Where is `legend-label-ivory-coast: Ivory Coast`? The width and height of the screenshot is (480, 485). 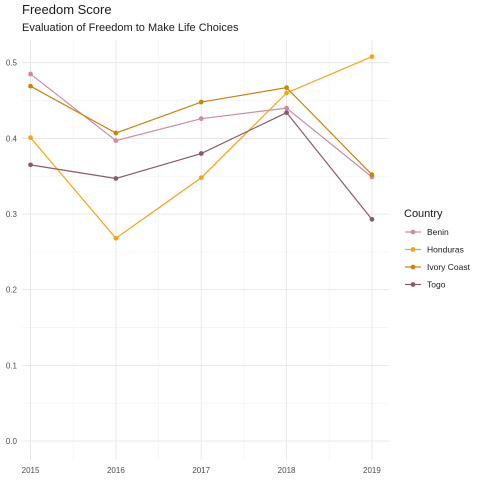
legend-label-ivory-coast: Ivory Coast is located at coordinates (449, 267).